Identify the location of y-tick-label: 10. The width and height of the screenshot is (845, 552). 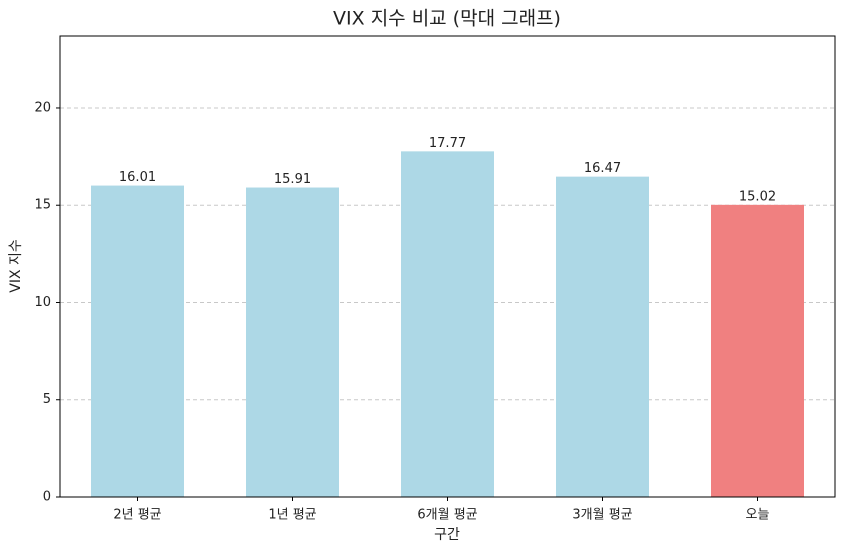
(42, 302).